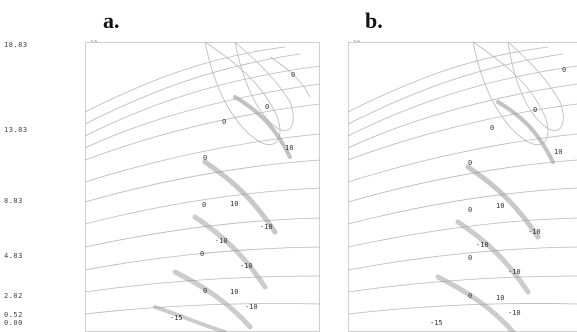  I want to click on y-tick-label: 13.83, so click(16, 130).